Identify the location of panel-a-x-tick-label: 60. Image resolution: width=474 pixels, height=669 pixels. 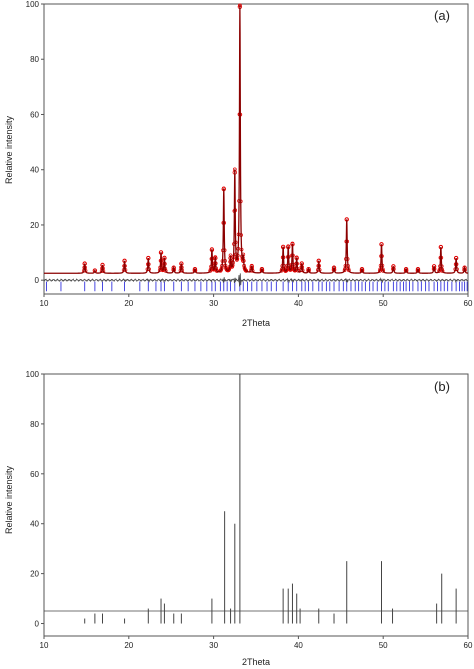
(468, 303).